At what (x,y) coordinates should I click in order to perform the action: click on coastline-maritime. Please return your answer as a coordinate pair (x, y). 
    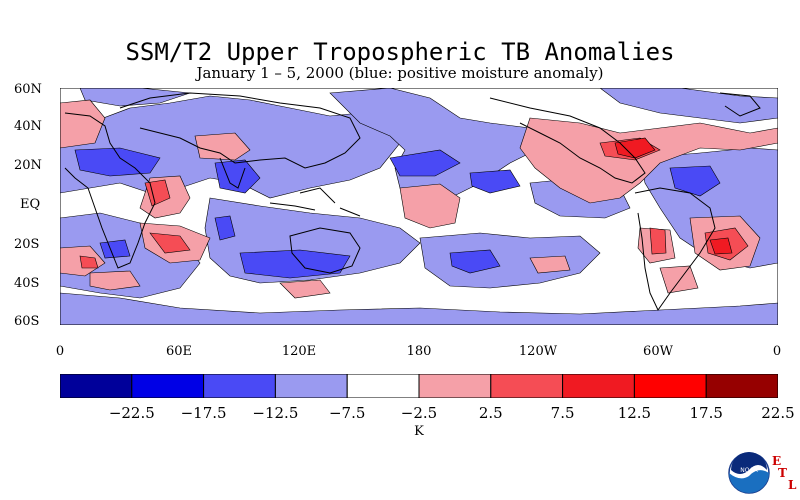
    Looking at the image, I should click on (315, 202).